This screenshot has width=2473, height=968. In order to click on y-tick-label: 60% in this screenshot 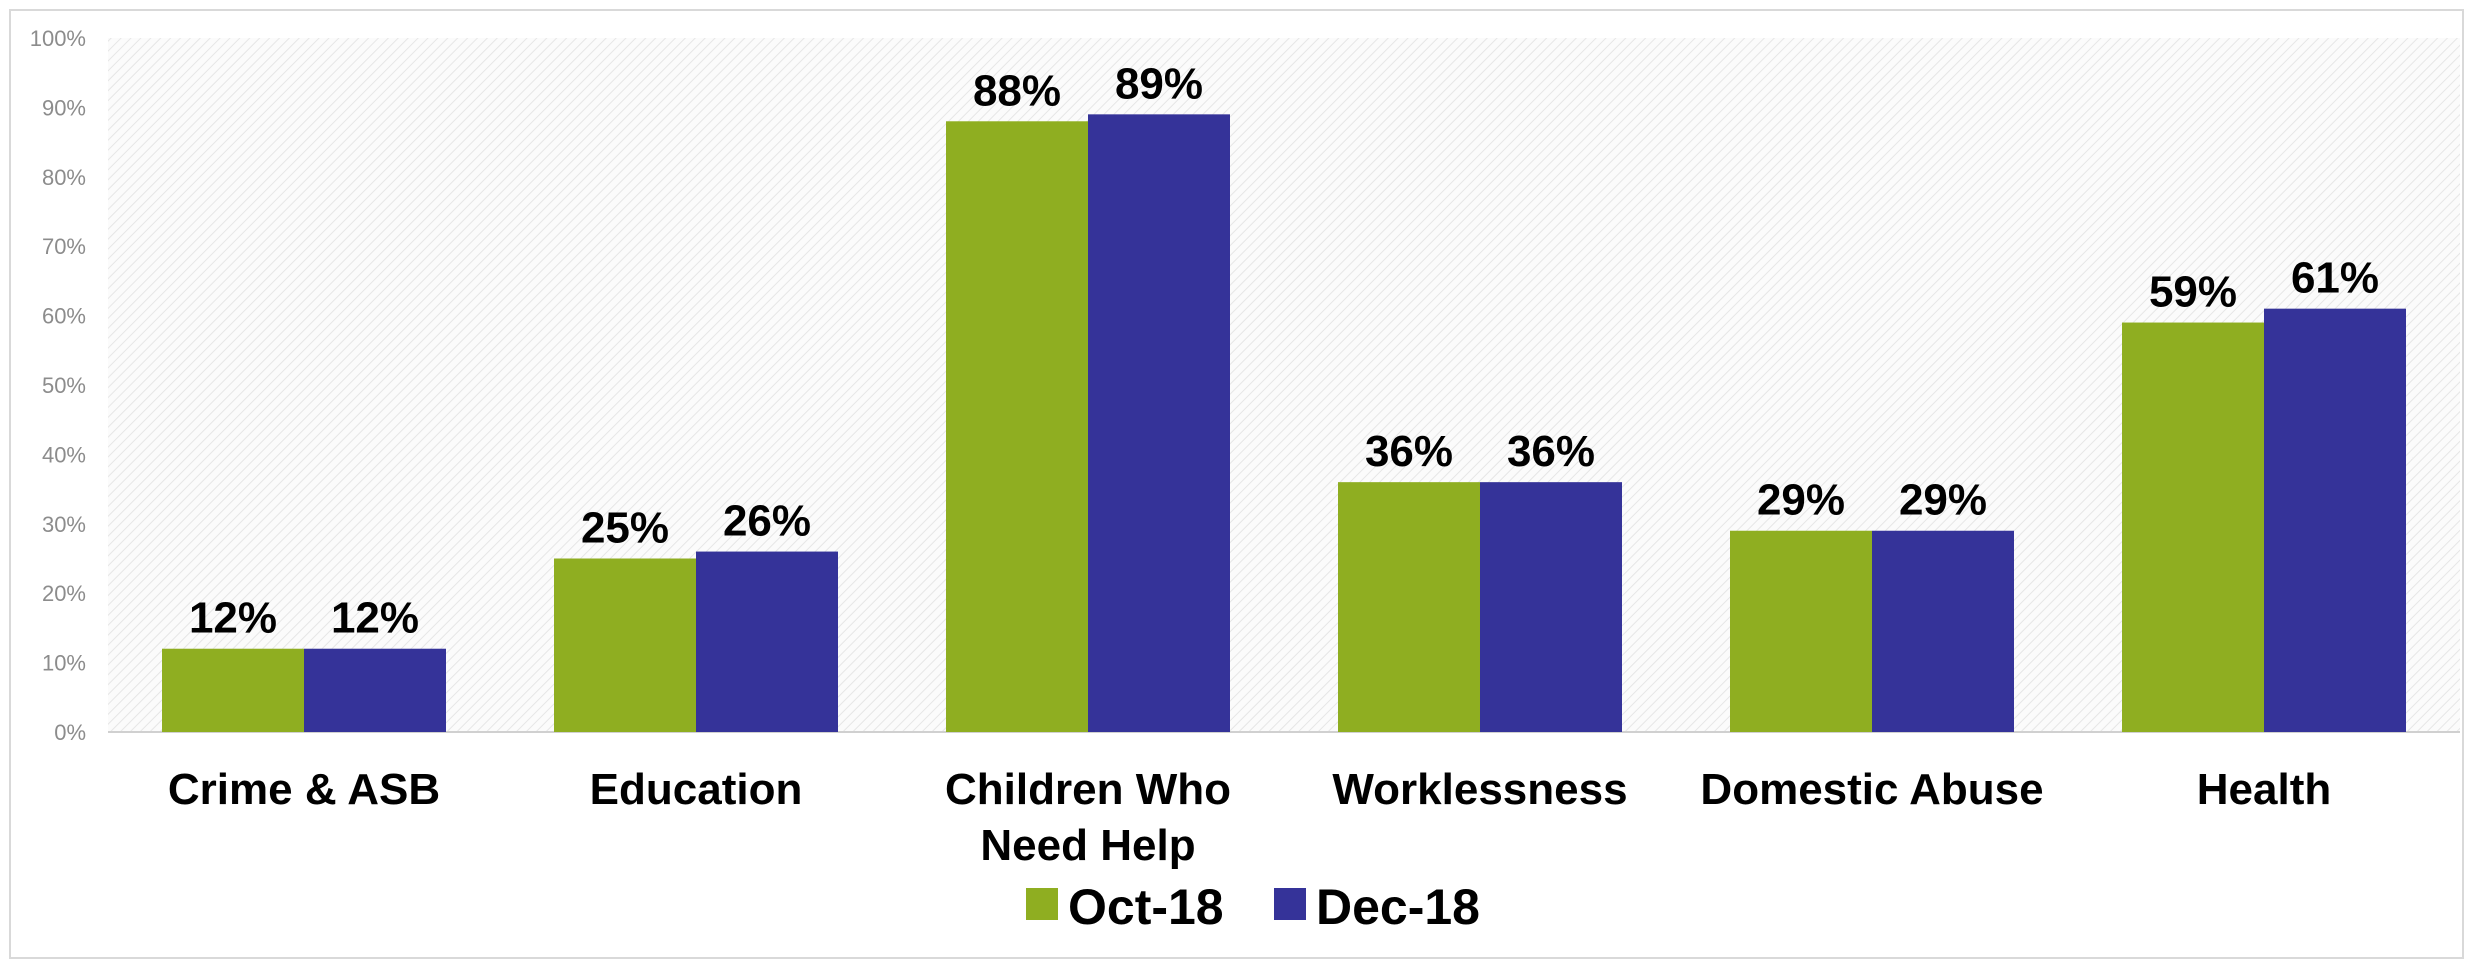, I will do `click(64, 316)`.